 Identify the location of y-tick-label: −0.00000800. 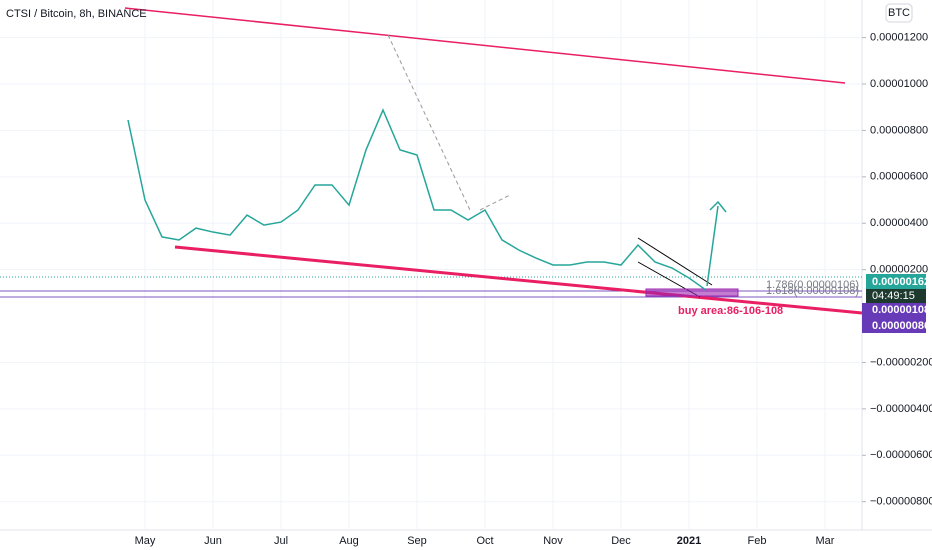
(901, 502).